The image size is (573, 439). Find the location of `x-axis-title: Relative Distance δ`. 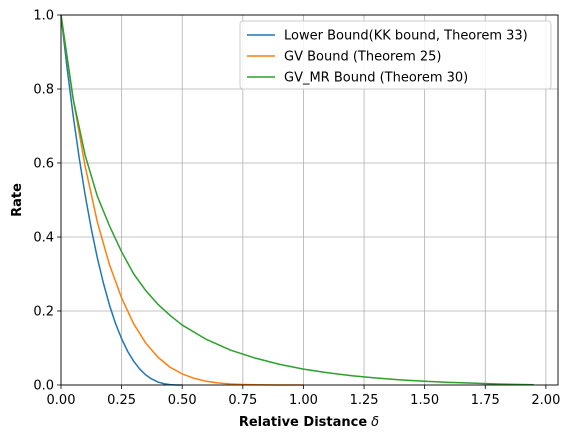

x-axis-title: Relative Distance δ is located at coordinates (309, 422).